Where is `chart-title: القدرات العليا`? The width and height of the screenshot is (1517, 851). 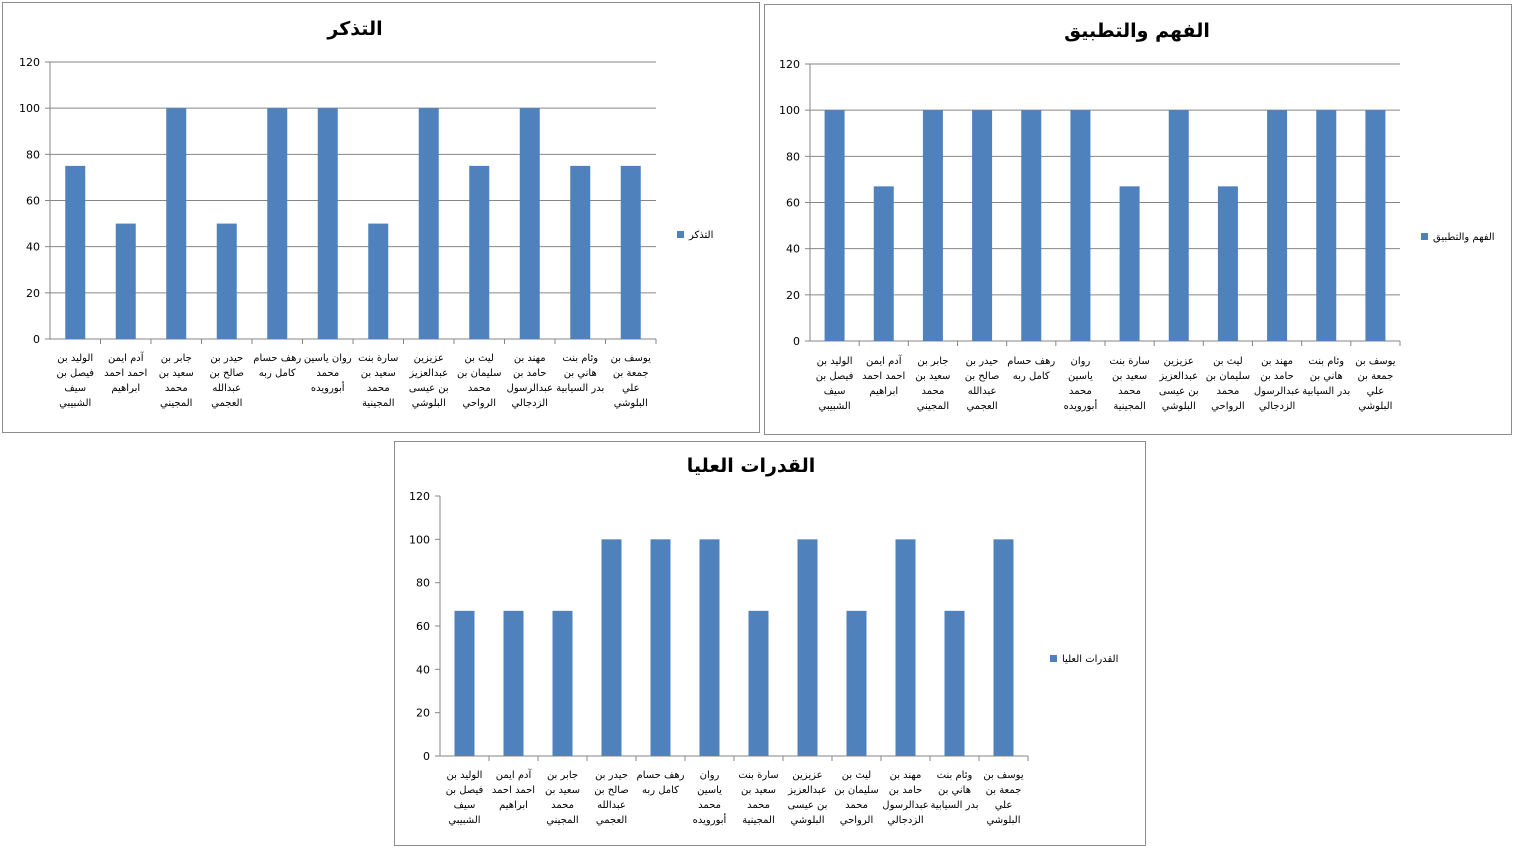 chart-title: القدرات العليا is located at coordinates (751, 466).